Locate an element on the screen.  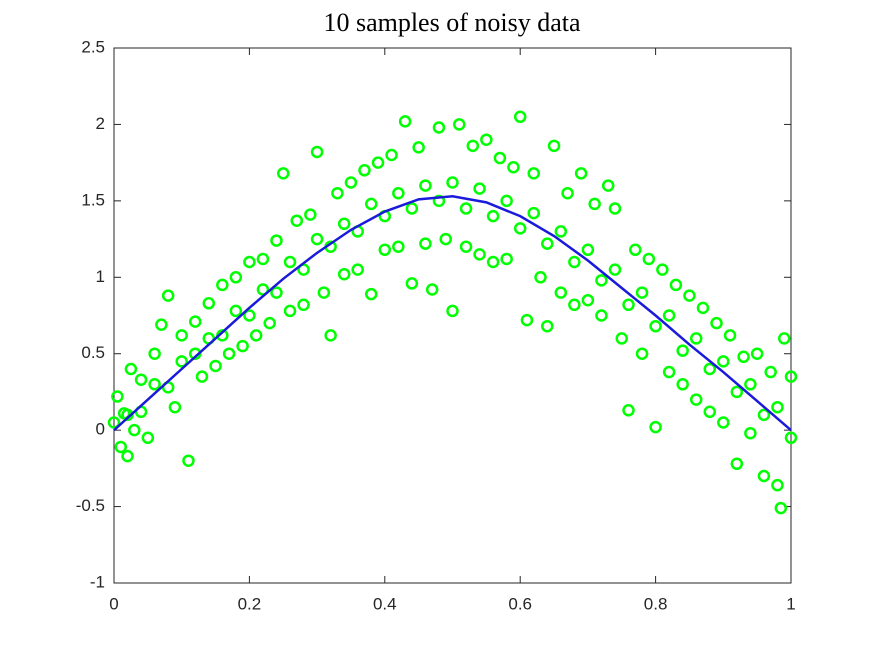
x-tick-label: 0.8 is located at coordinates (656, 603).